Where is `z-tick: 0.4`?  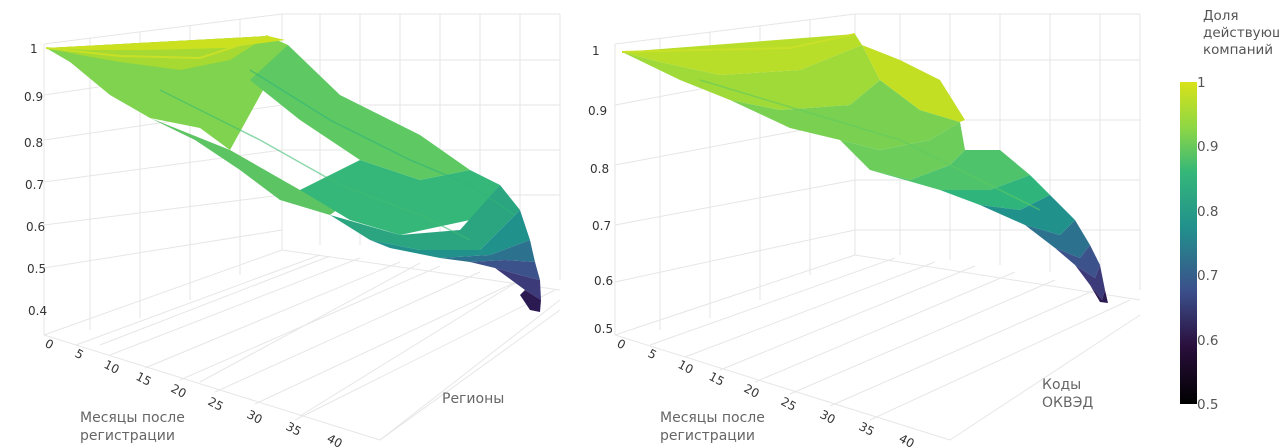 z-tick: 0.4 is located at coordinates (37, 311).